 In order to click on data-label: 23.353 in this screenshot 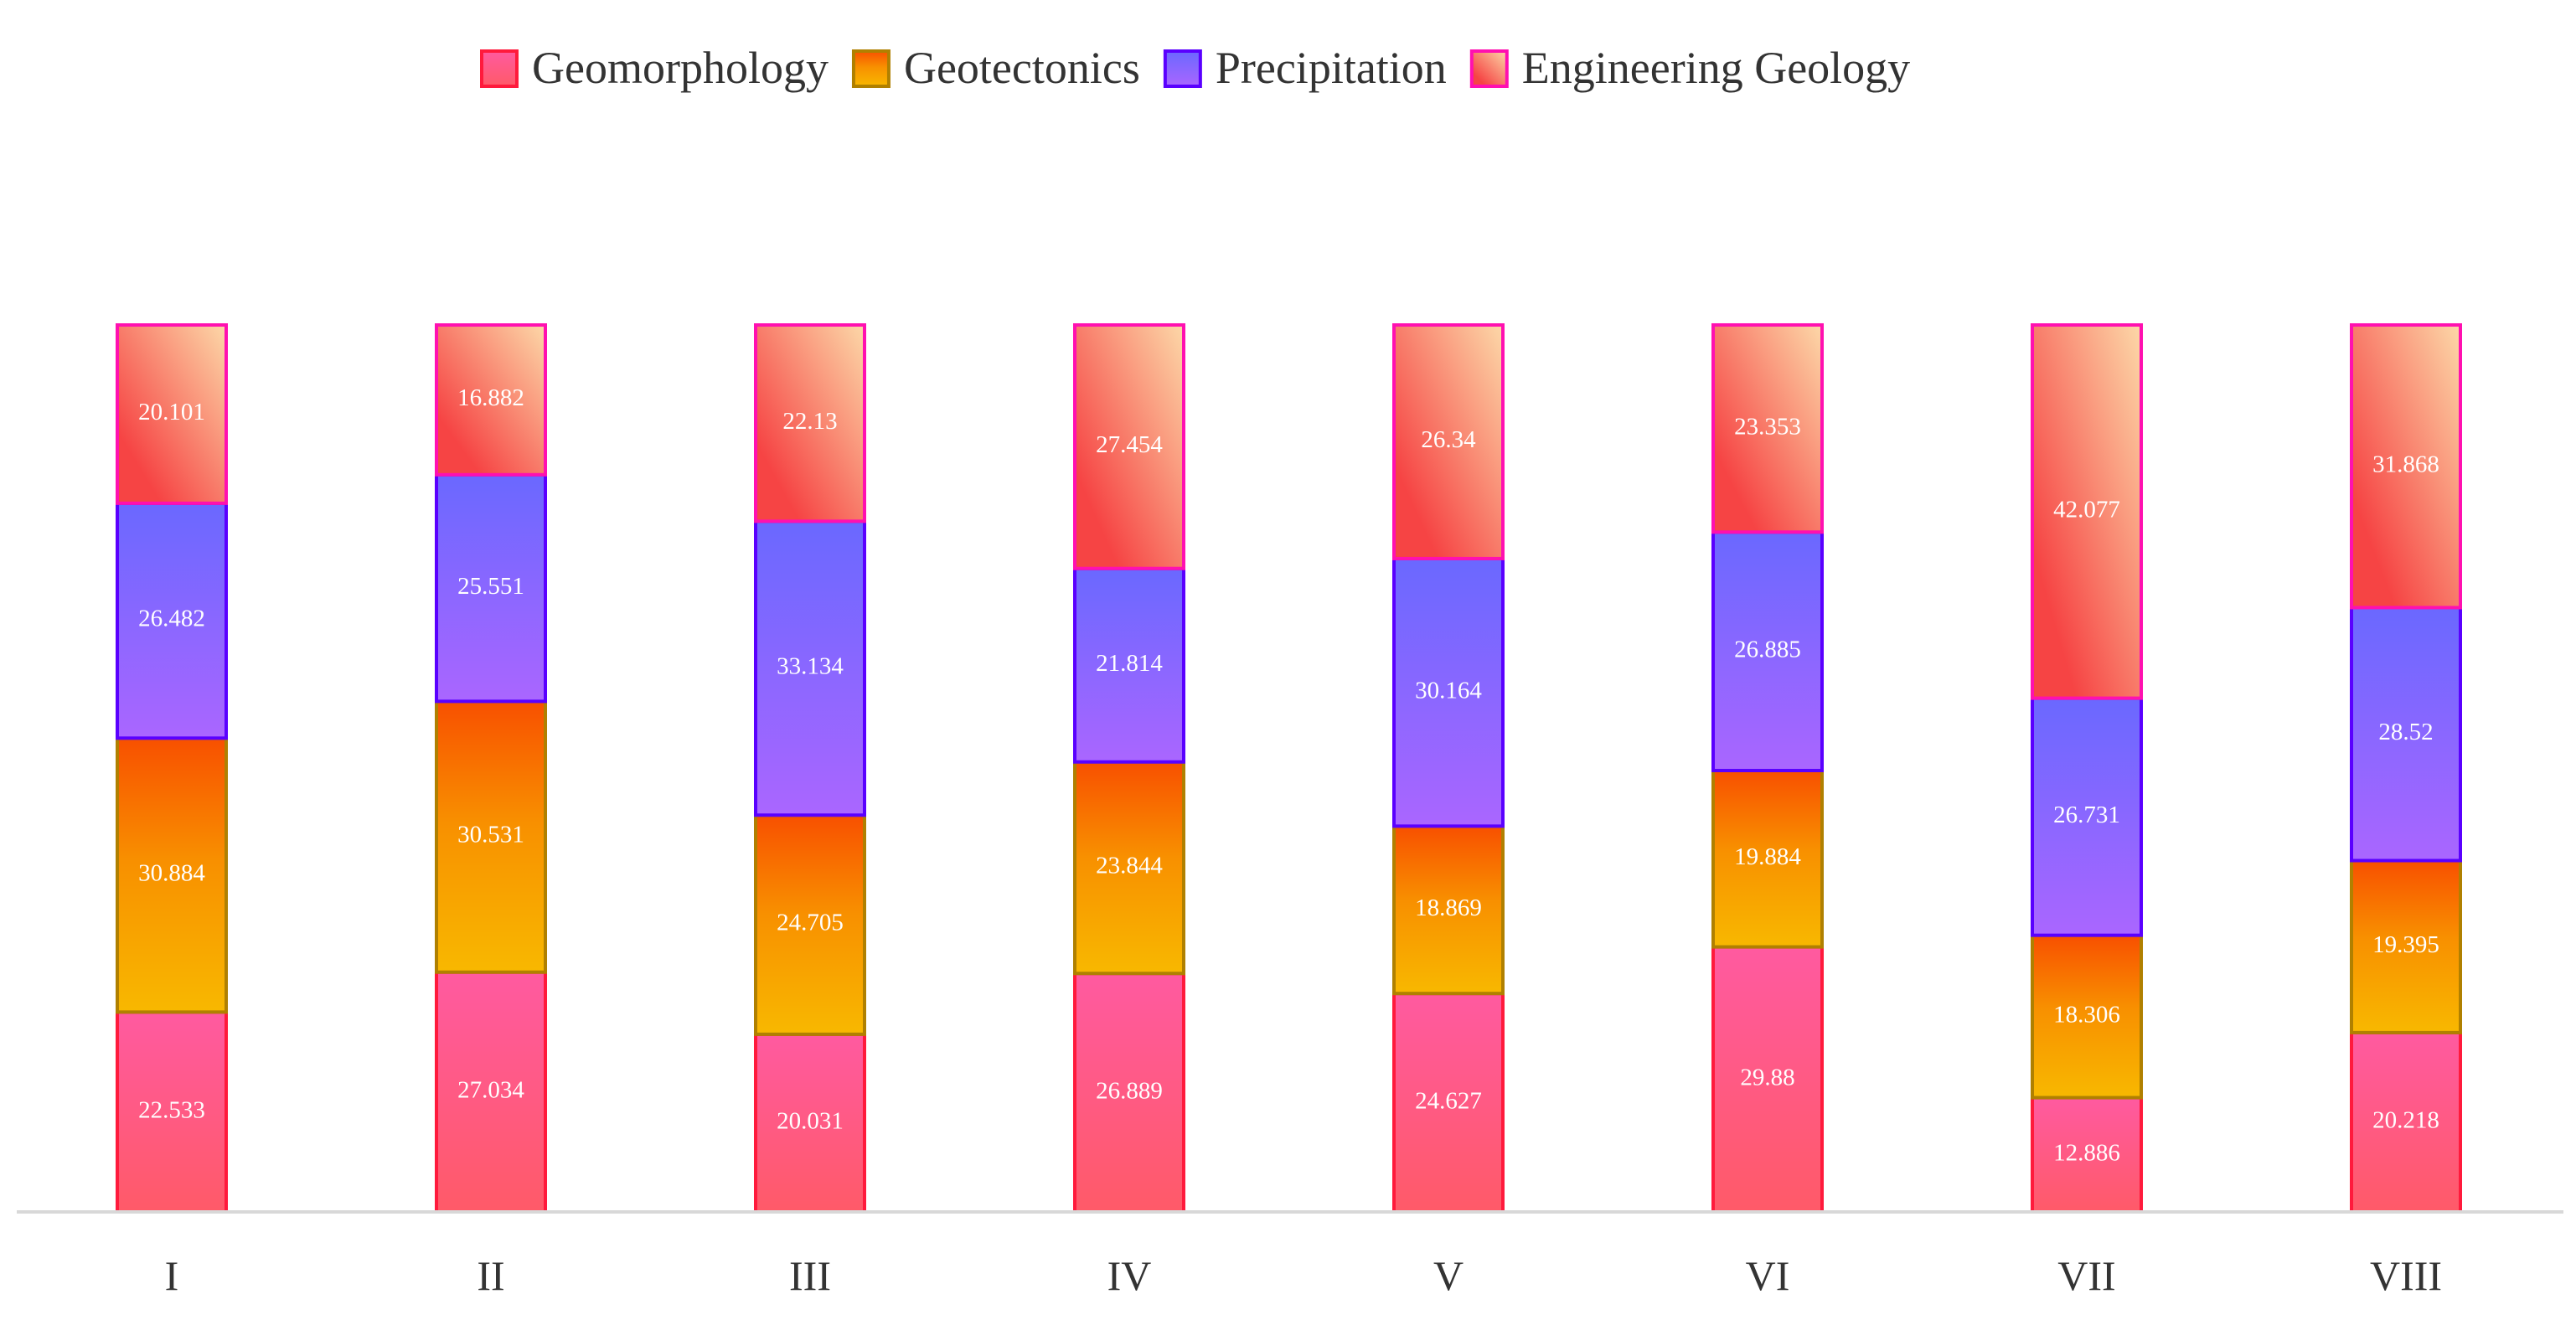, I will do `click(1767, 426)`.